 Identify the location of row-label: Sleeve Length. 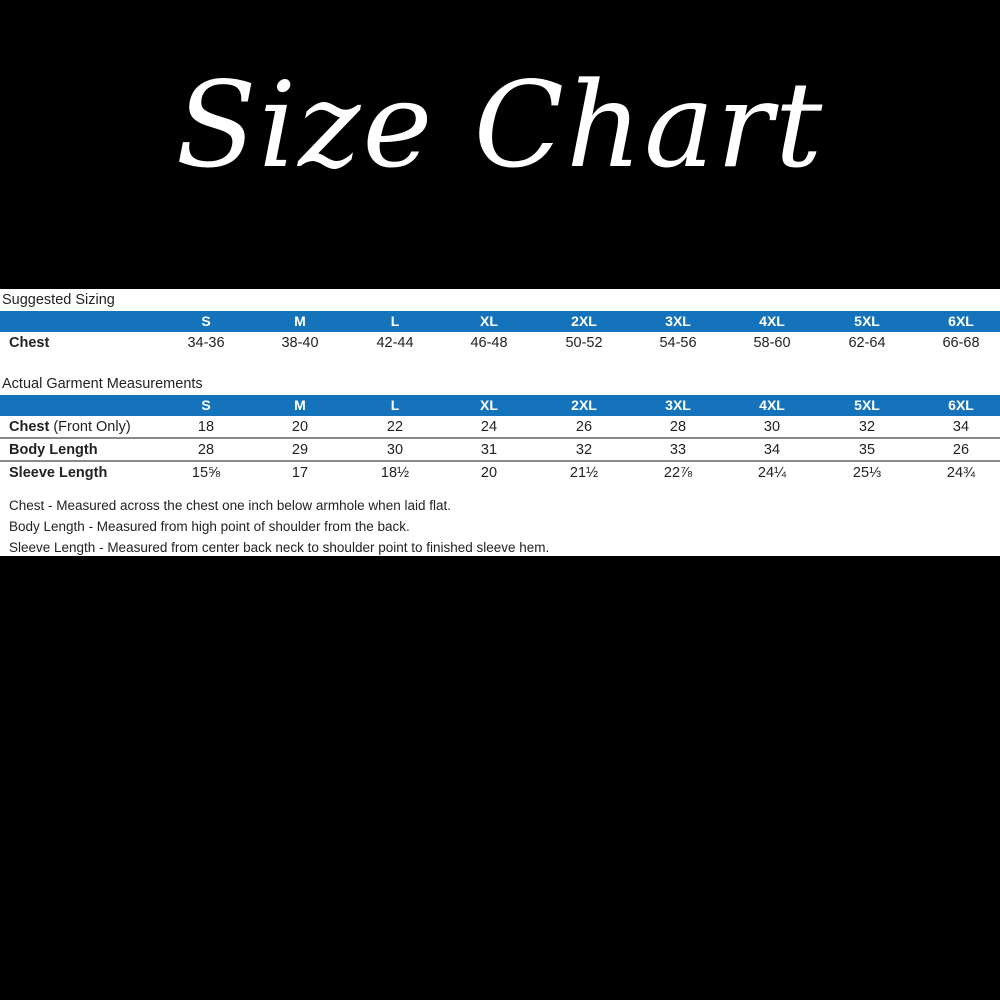
(58, 473).